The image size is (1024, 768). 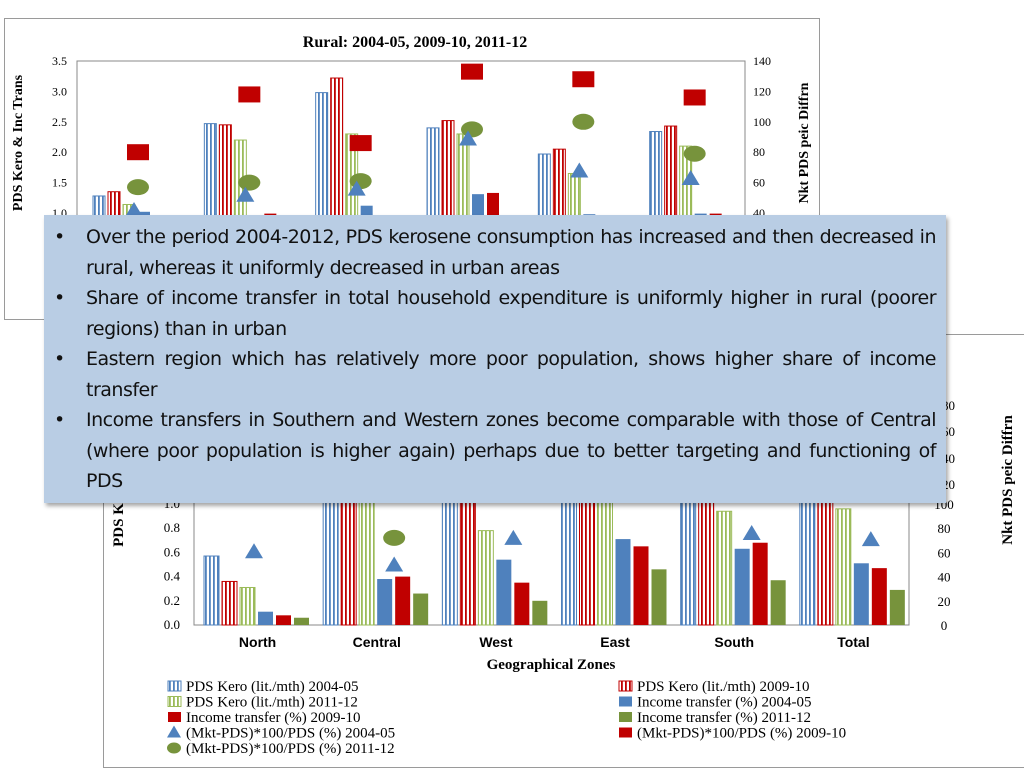 What do you see at coordinates (762, 122) in the screenshot?
I see `rural-y2-tick-label: 100` at bounding box center [762, 122].